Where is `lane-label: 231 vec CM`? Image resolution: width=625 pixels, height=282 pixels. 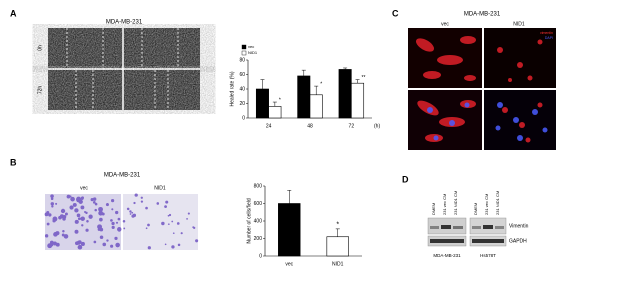
lane-label: 231 vec CM is located at coordinates (486, 204).